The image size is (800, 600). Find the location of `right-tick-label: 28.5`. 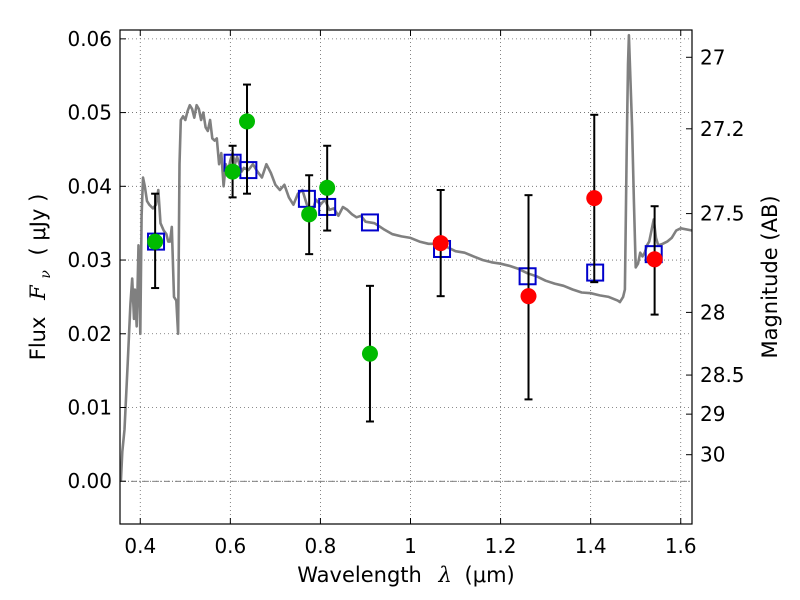

right-tick-label: 28.5 is located at coordinates (722, 375).